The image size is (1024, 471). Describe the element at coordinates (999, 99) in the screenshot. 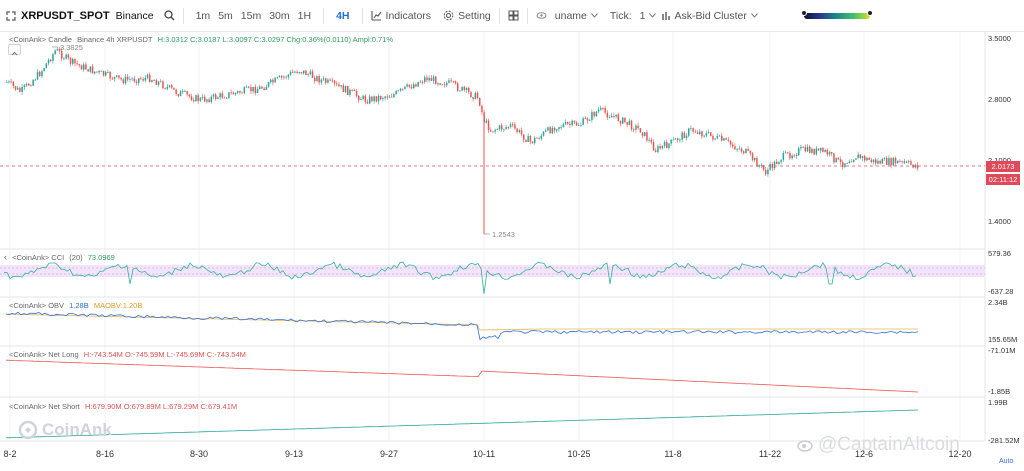

I see `price-axis-label: 2.8000` at that location.